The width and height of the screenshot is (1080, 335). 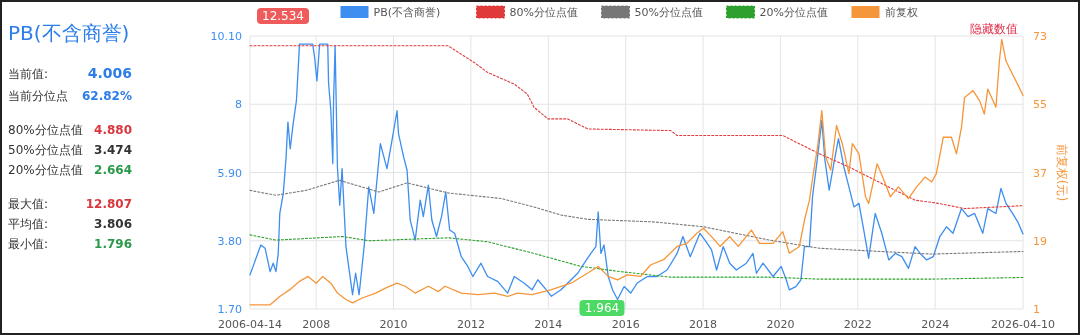 I want to click on legend-label: 50%分位点值, so click(x=668, y=12).